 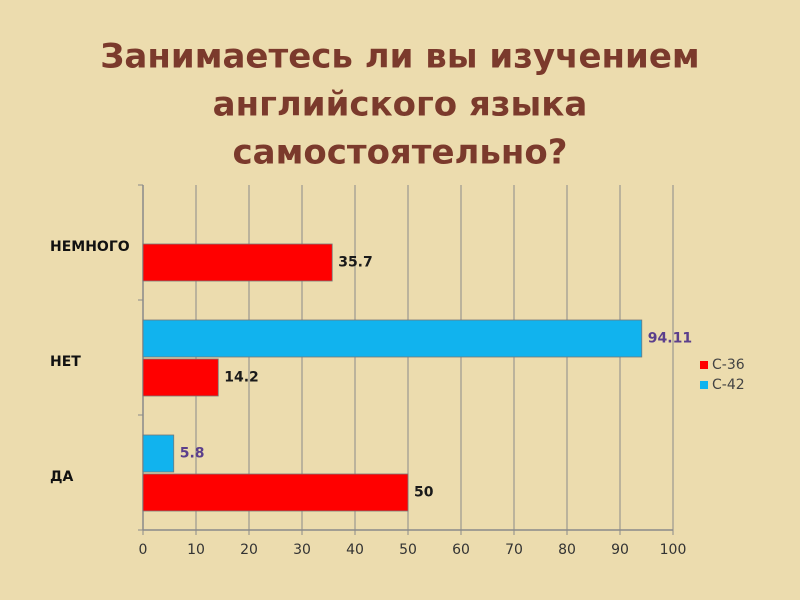 What do you see at coordinates (461, 550) in the screenshot?
I see `x-tick-label: 60` at bounding box center [461, 550].